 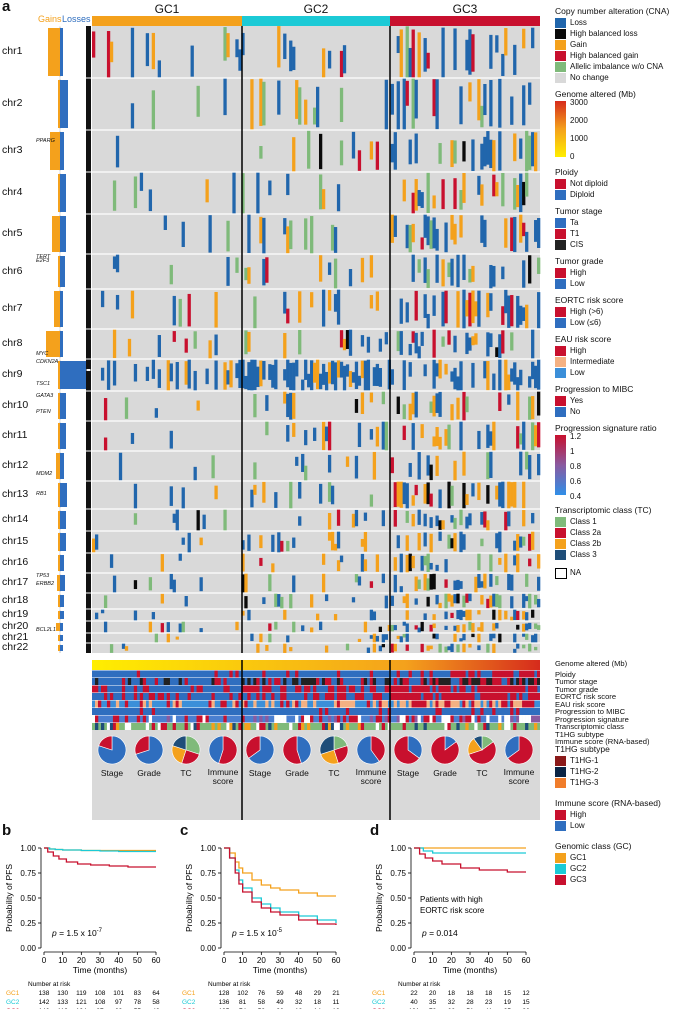 I want to click on genome-altered-tick: 2000, so click(x=579, y=120).